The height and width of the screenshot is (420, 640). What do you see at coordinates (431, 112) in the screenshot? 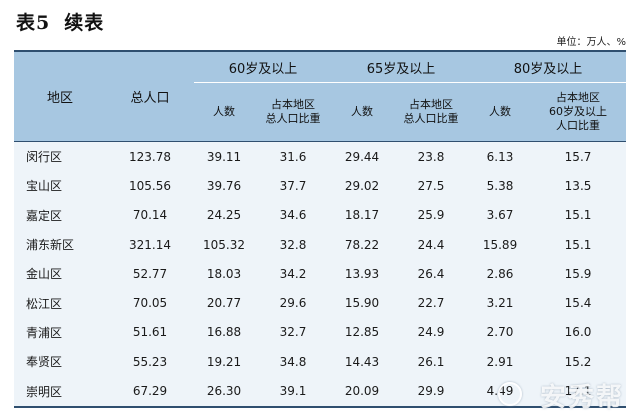
I see `header-65-share: 占本地区 总人口比重` at bounding box center [431, 112].